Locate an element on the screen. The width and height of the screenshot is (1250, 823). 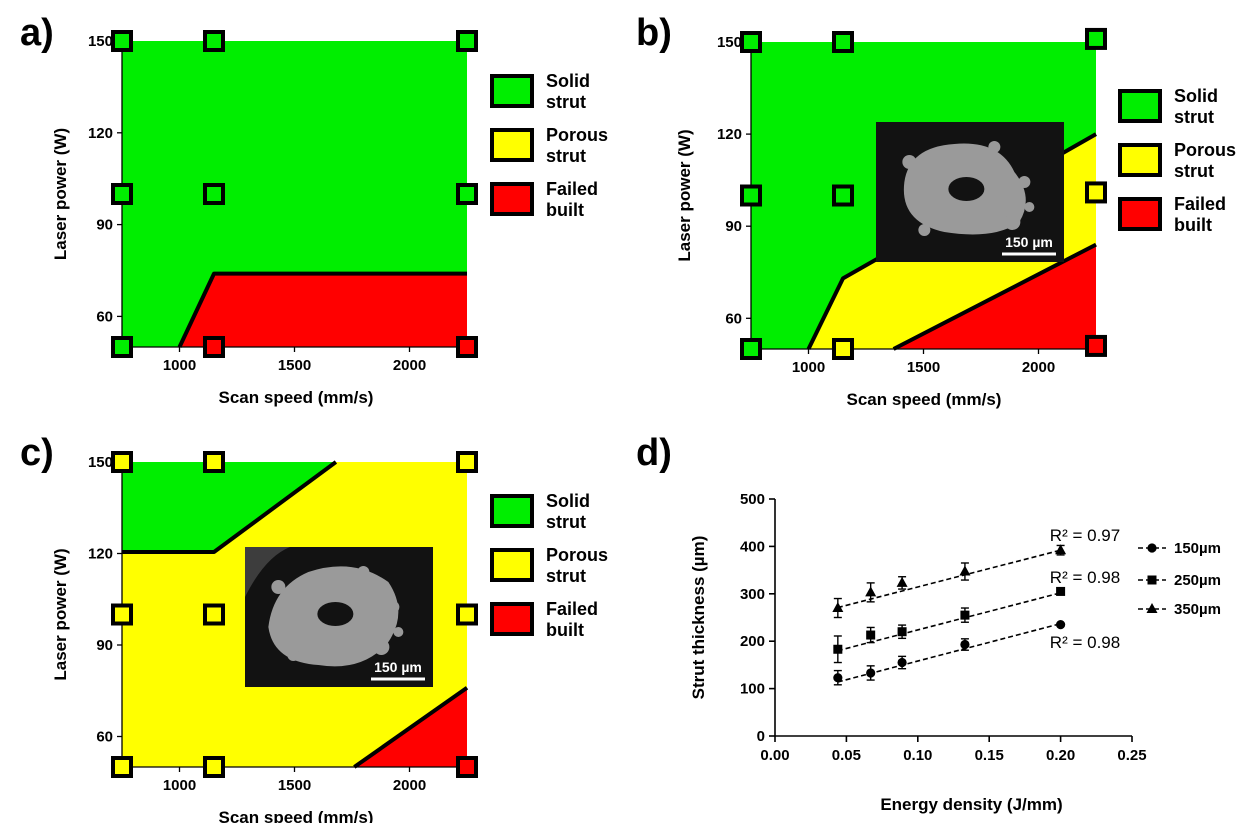
series-triangle: R² = 0.97 is located at coordinates (976, 572).